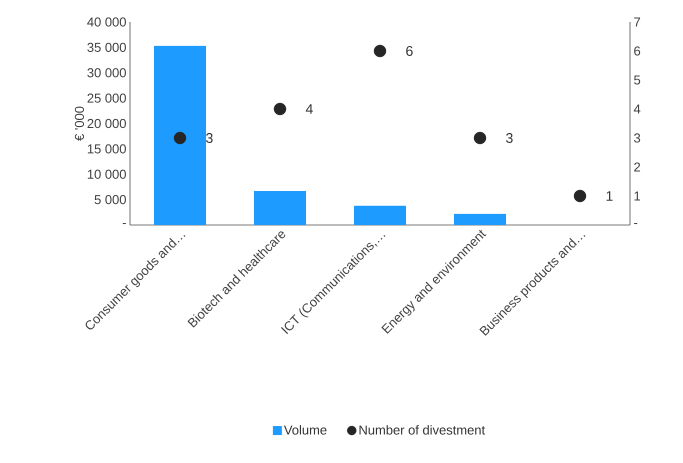  What do you see at coordinates (637, 196) in the screenshot?
I see `y2-tick-label: 1` at bounding box center [637, 196].